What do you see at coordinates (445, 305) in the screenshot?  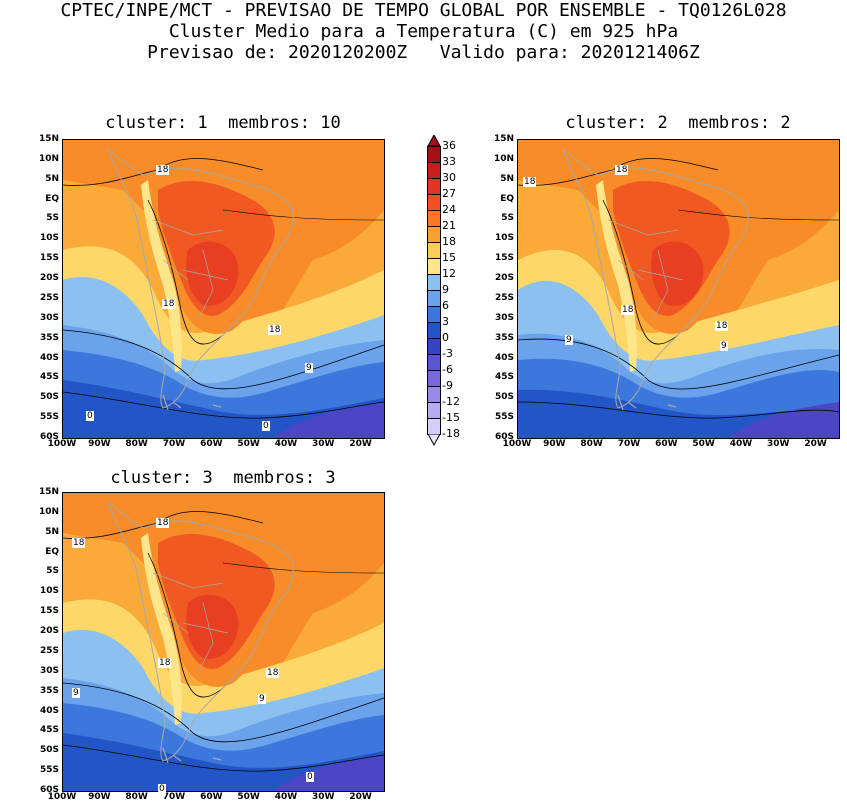 I see `colorbar-tick-label: 6` at bounding box center [445, 305].